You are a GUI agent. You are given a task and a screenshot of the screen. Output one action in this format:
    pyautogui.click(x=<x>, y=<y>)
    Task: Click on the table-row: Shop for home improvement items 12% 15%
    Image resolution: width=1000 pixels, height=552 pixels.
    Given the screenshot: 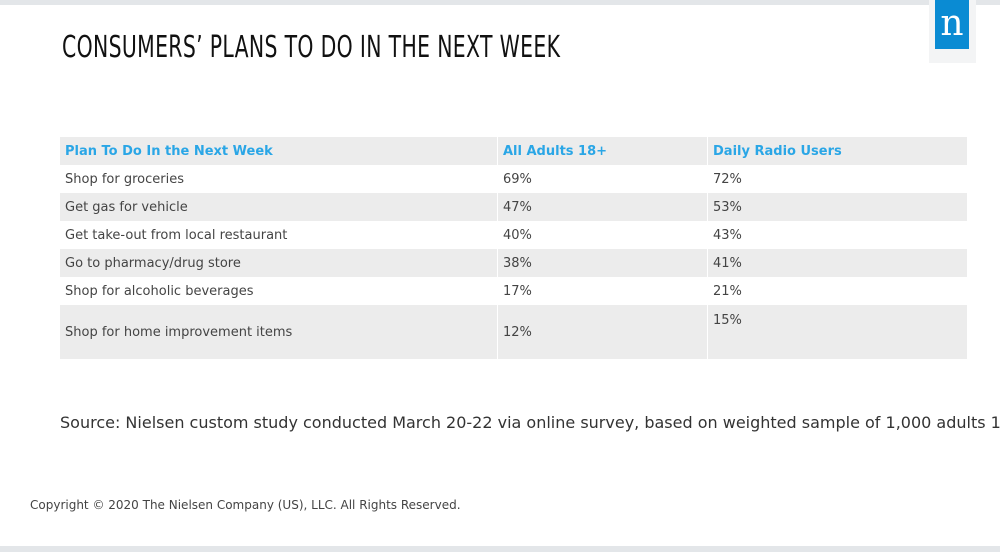 What is the action you would take?
    pyautogui.click(x=514, y=332)
    